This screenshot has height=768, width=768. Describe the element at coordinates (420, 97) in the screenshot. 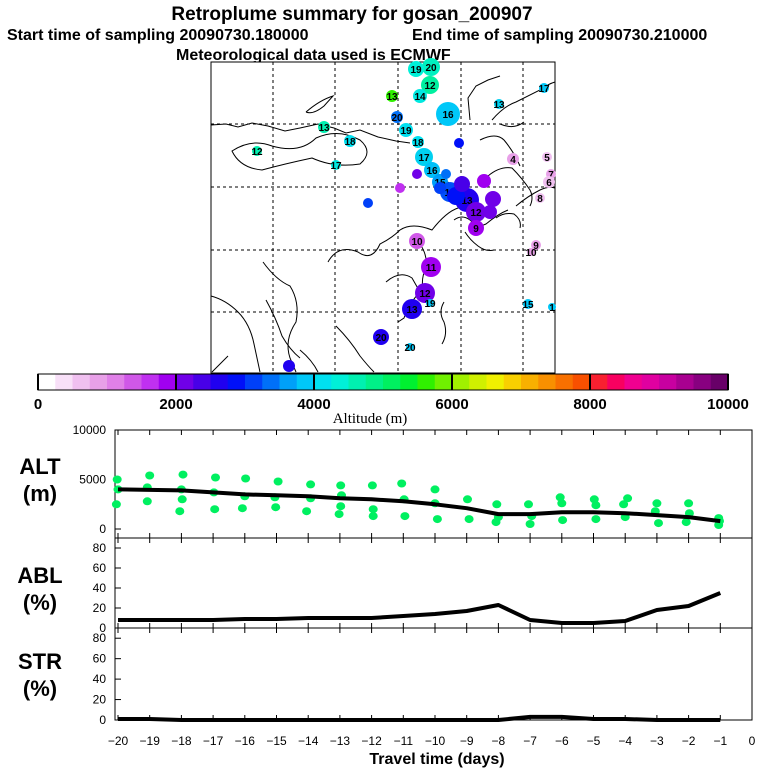

I see `plume-marker-label: 14` at that location.